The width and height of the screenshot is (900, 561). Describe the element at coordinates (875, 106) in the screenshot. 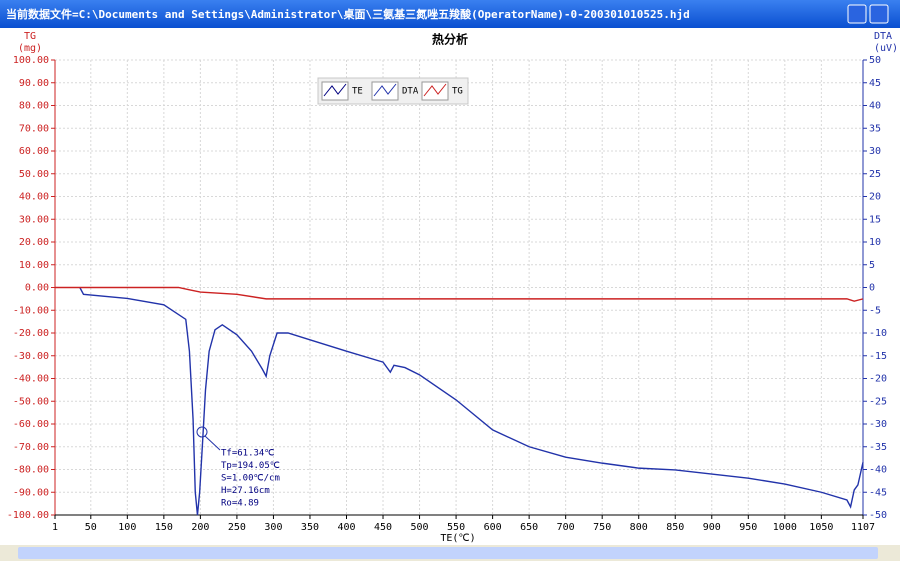

I see `y2-tick-label: 40` at that location.